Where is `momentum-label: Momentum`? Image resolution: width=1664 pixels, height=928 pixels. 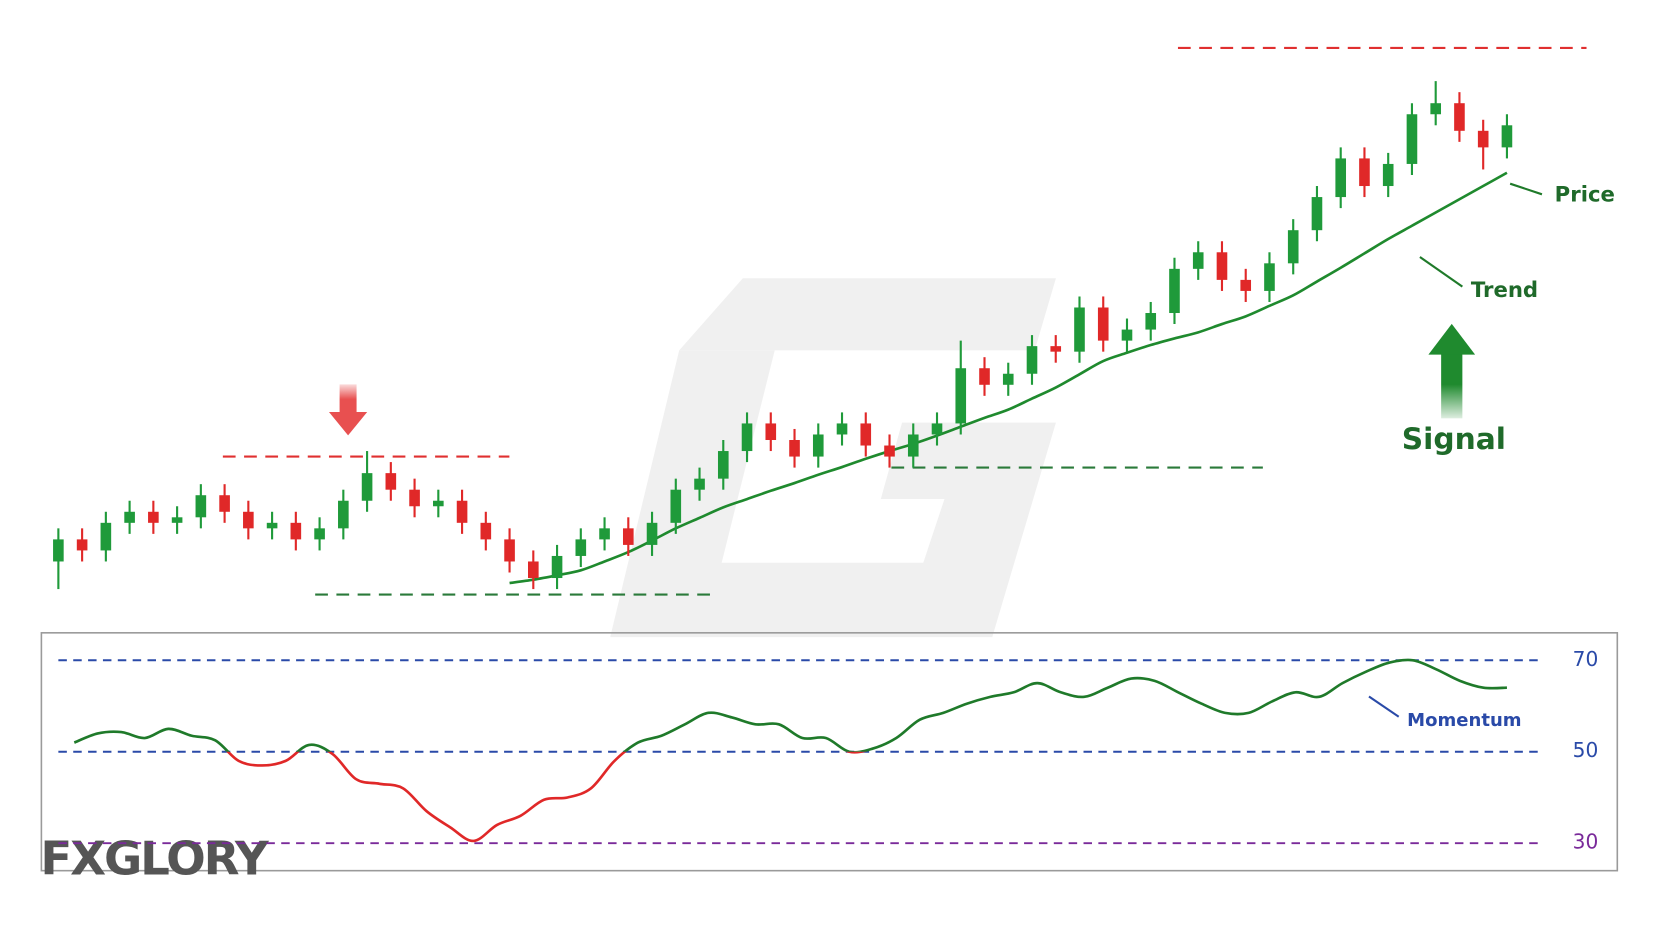 momentum-label: Momentum is located at coordinates (1464, 720).